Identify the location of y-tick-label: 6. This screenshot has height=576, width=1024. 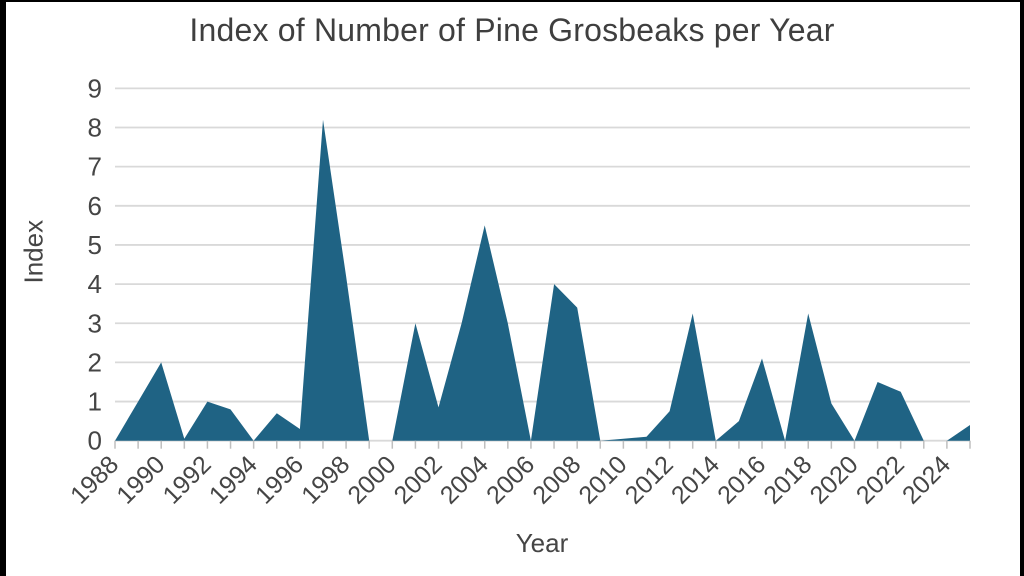
(95, 206).